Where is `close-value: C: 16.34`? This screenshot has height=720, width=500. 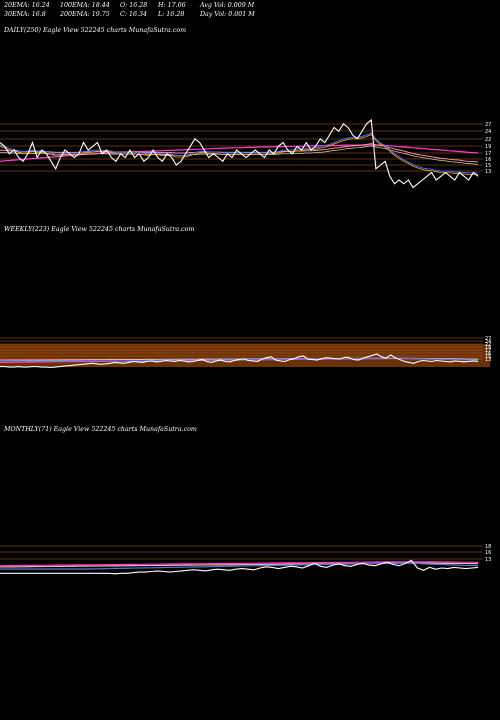
close-value: C: 16.34 is located at coordinates (133, 14).